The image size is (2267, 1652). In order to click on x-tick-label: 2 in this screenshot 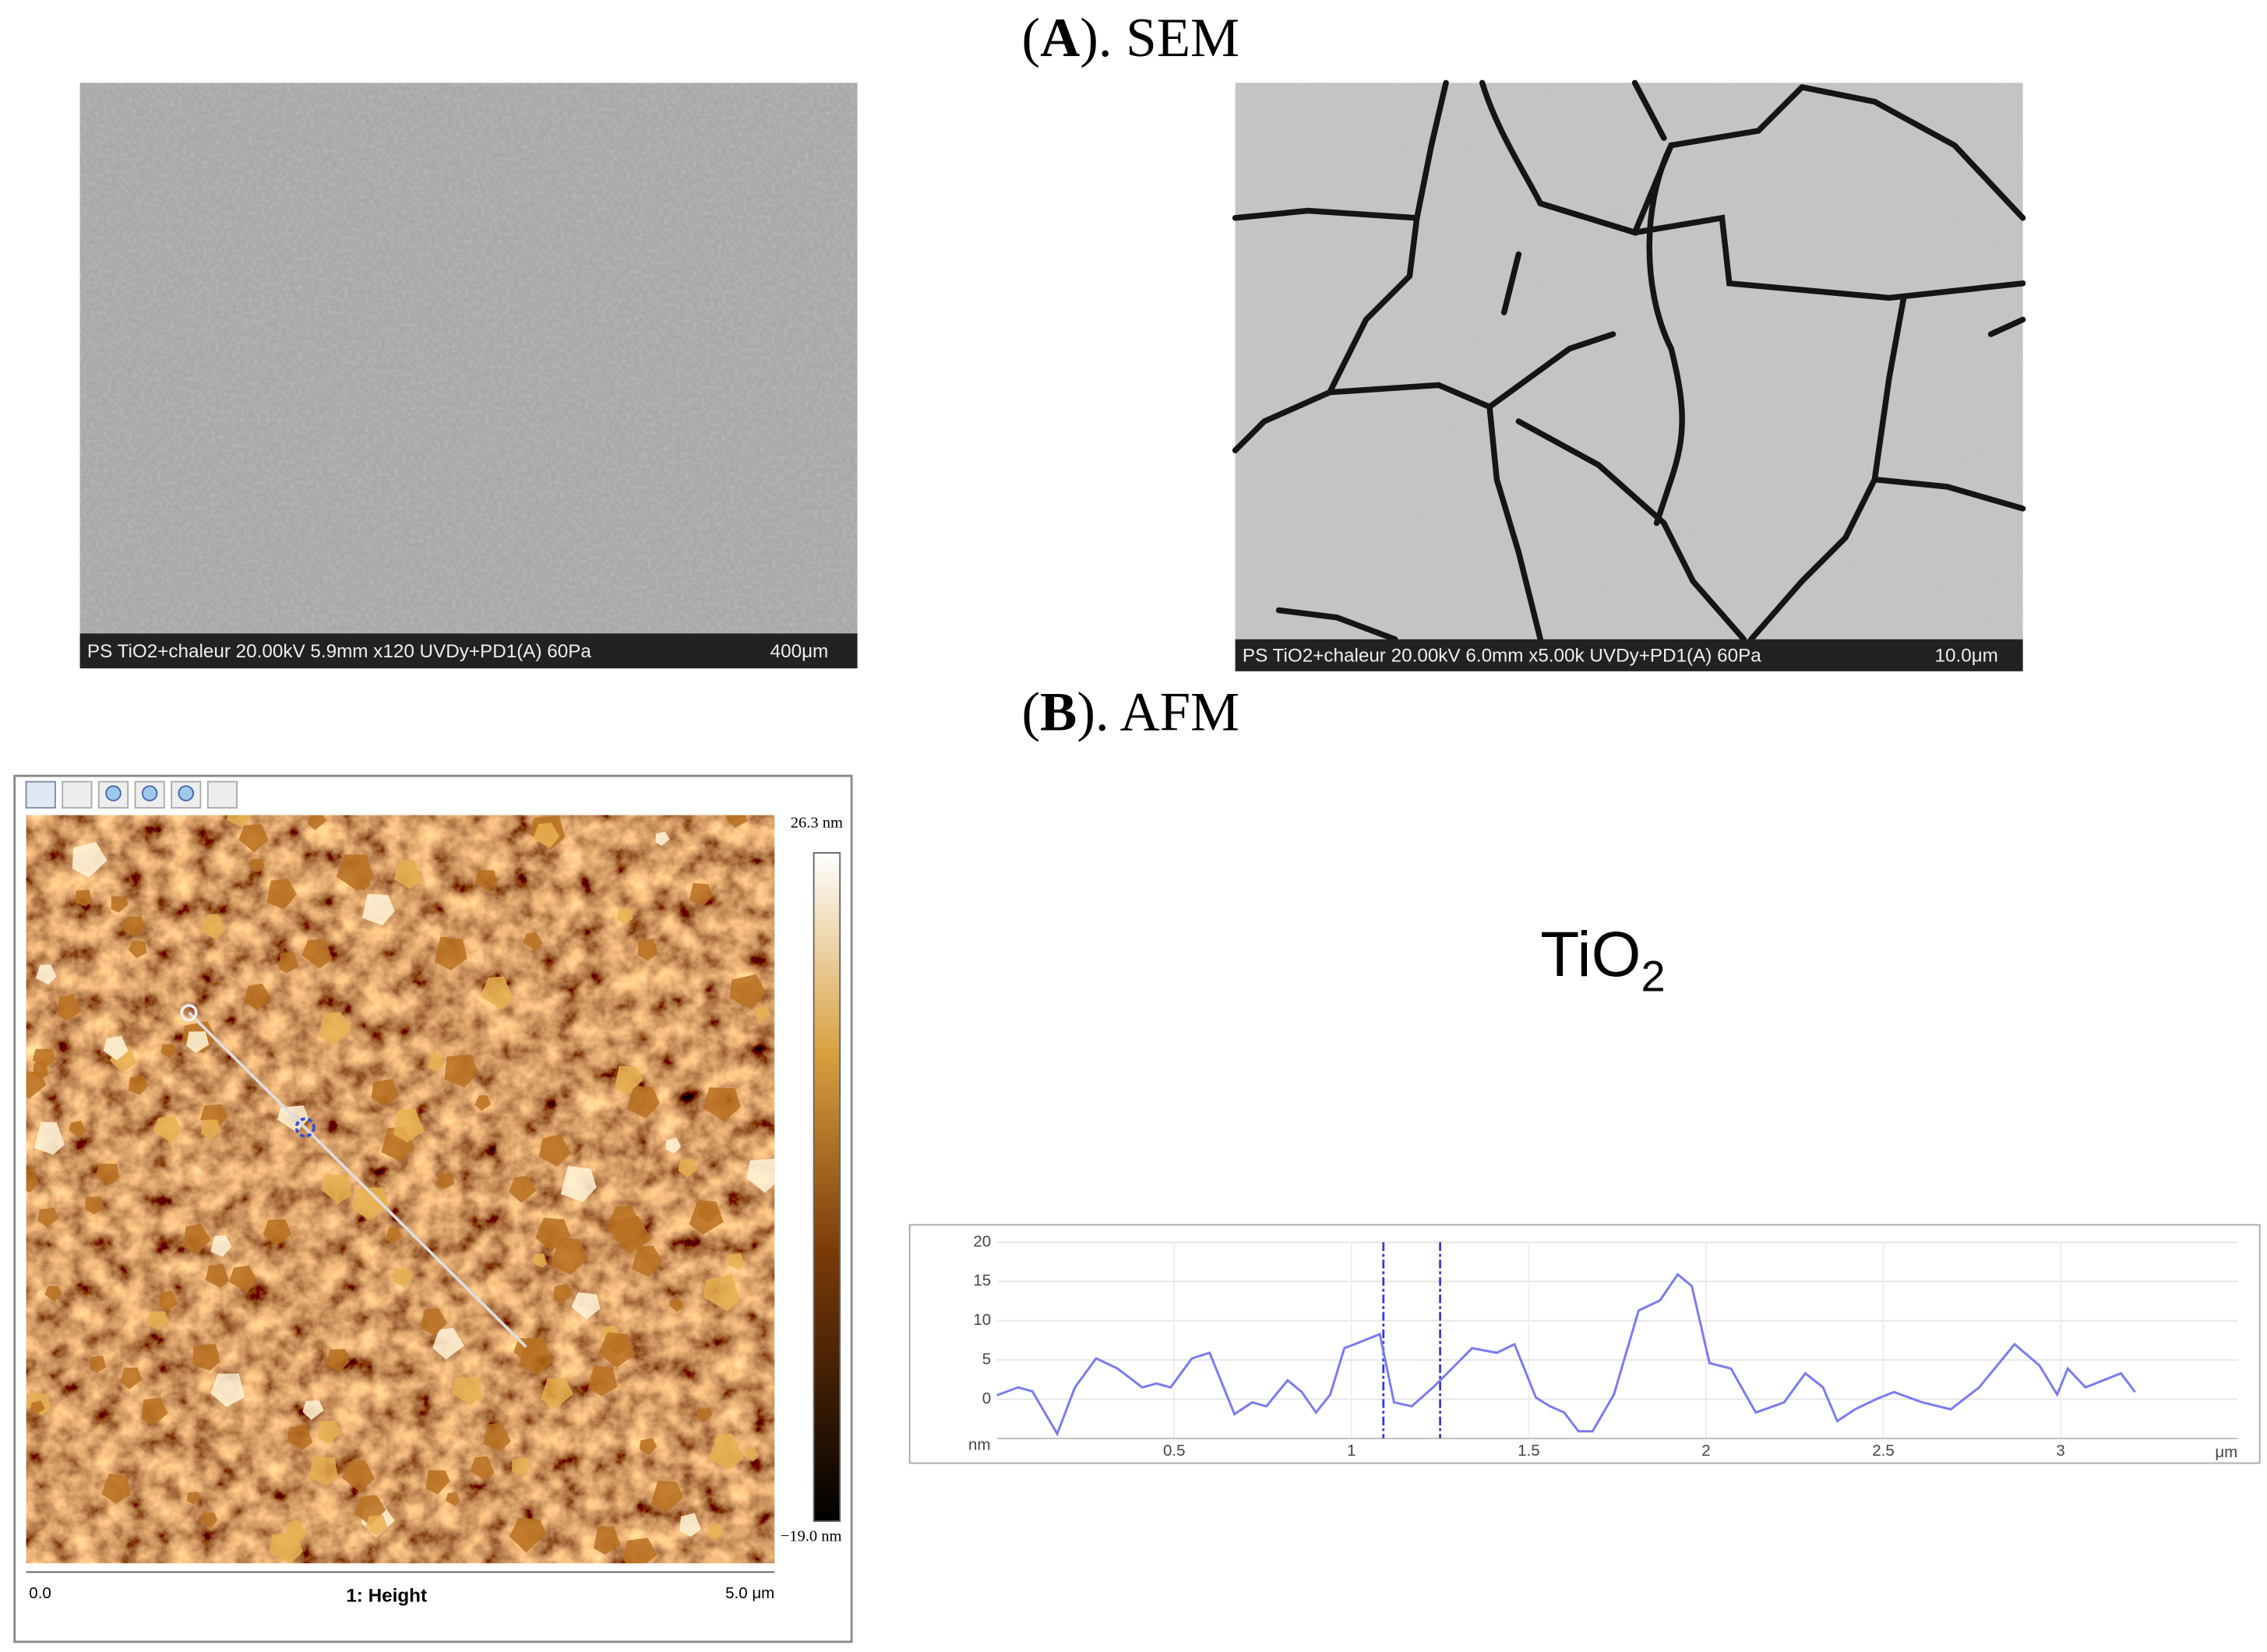, I will do `click(1705, 1451)`.